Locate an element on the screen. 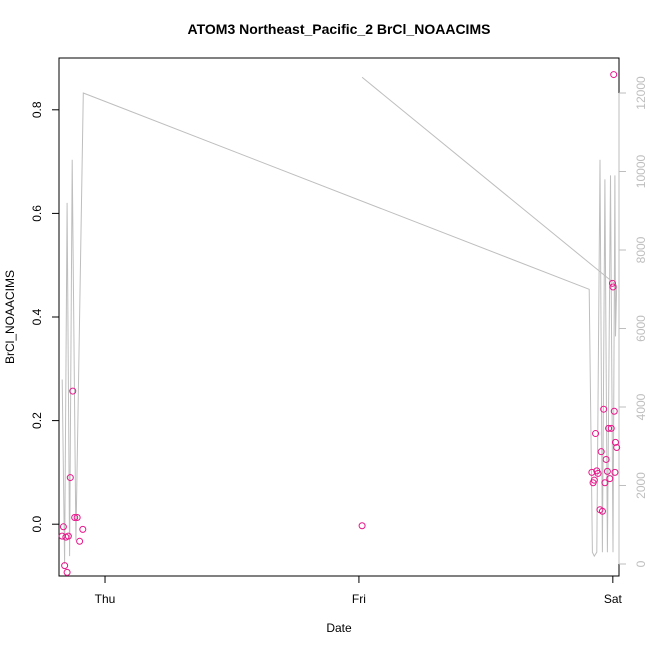 This screenshot has height=650, width=650. y-left-tick-label: 0.8 is located at coordinates (37, 109).